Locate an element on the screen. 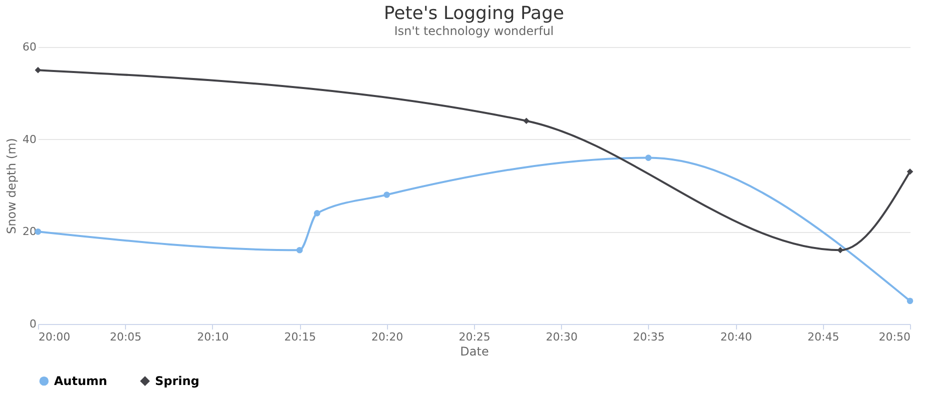  x-axis-title: Date is located at coordinates (474, 351).